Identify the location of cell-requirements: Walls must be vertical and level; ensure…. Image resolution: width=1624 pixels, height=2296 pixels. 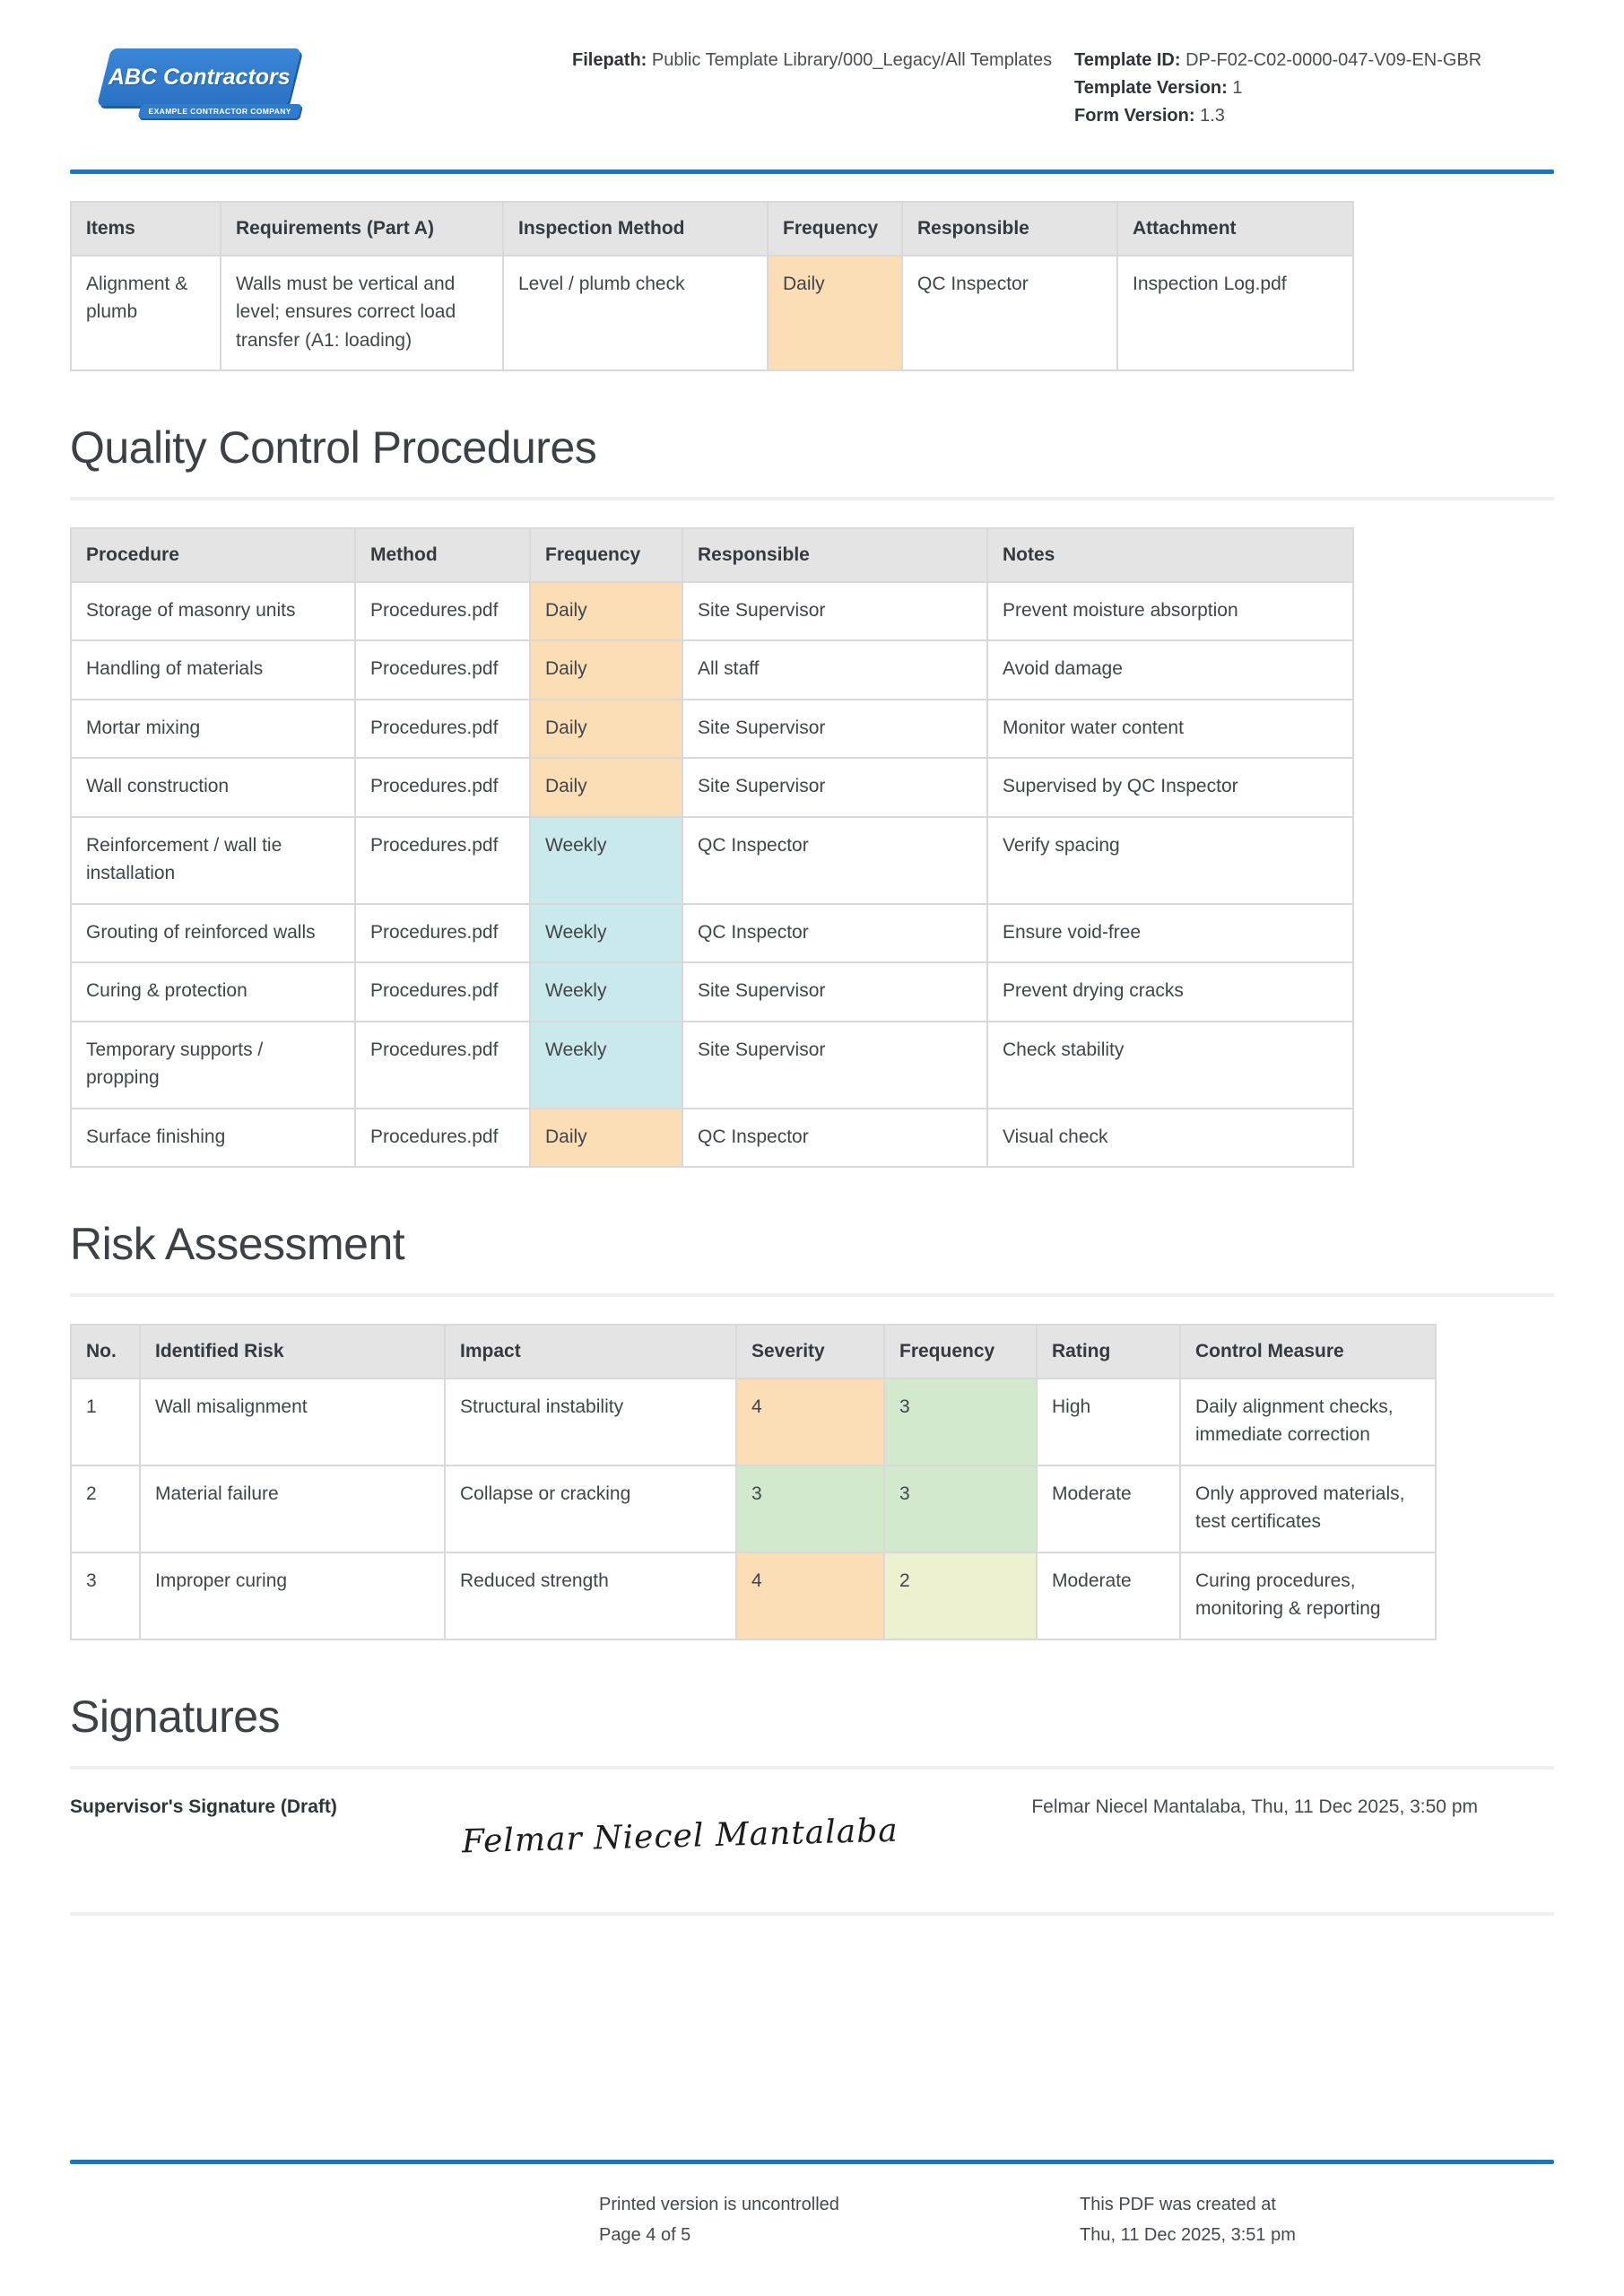
(362, 312).